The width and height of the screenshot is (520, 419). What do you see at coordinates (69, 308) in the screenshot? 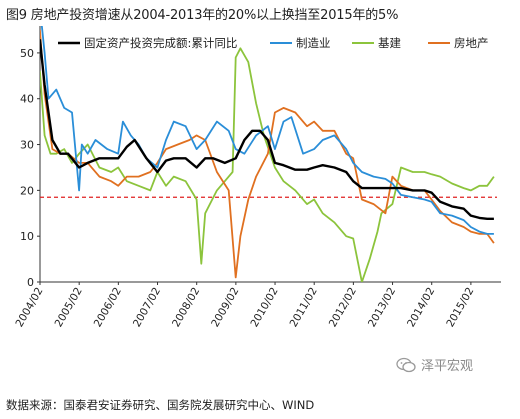
I see `x-tick-label: 2005/02` at bounding box center [69, 308].